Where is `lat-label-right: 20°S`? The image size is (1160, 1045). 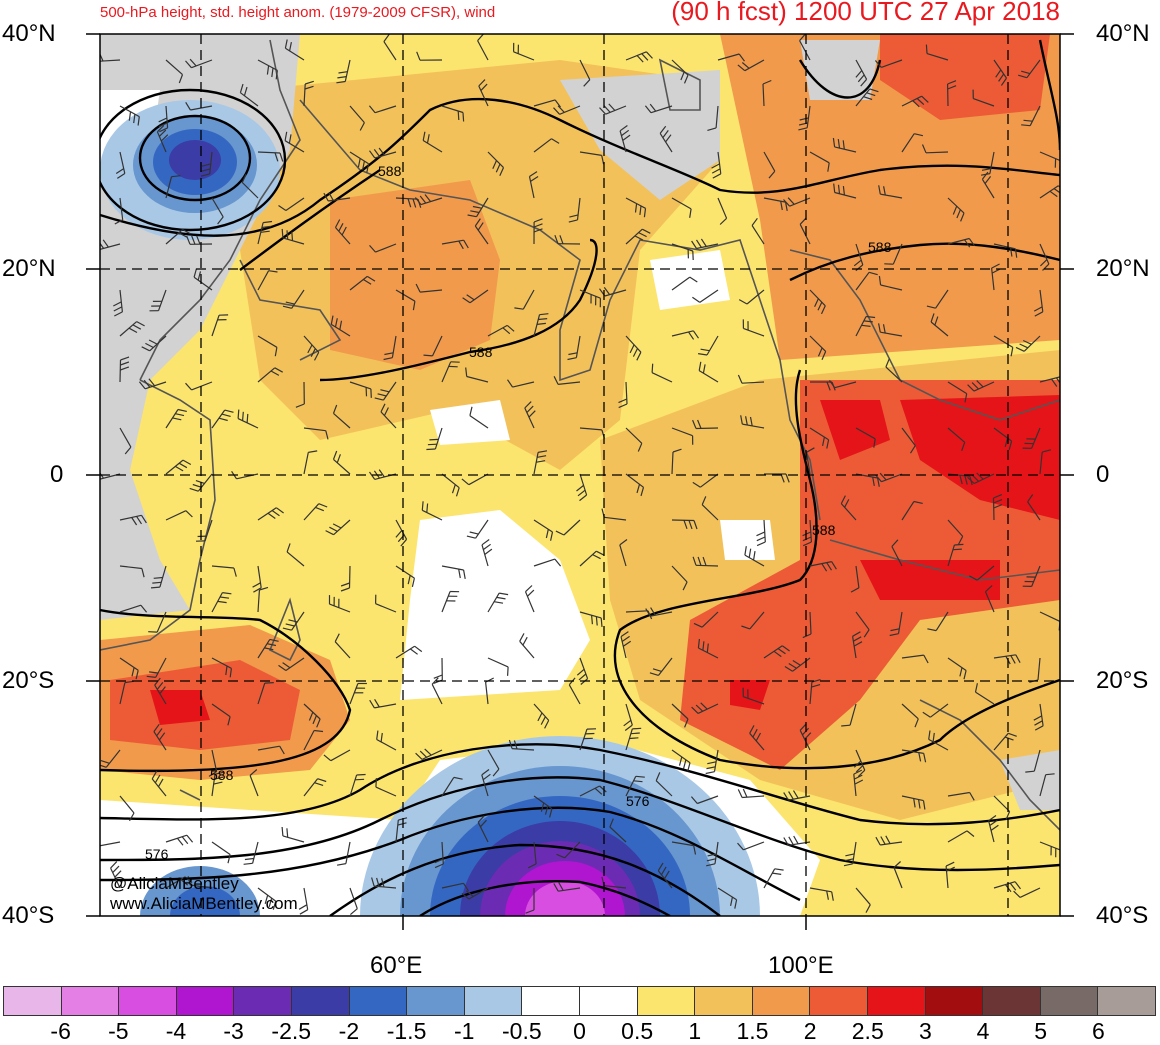 lat-label-right: 20°S is located at coordinates (1122, 681).